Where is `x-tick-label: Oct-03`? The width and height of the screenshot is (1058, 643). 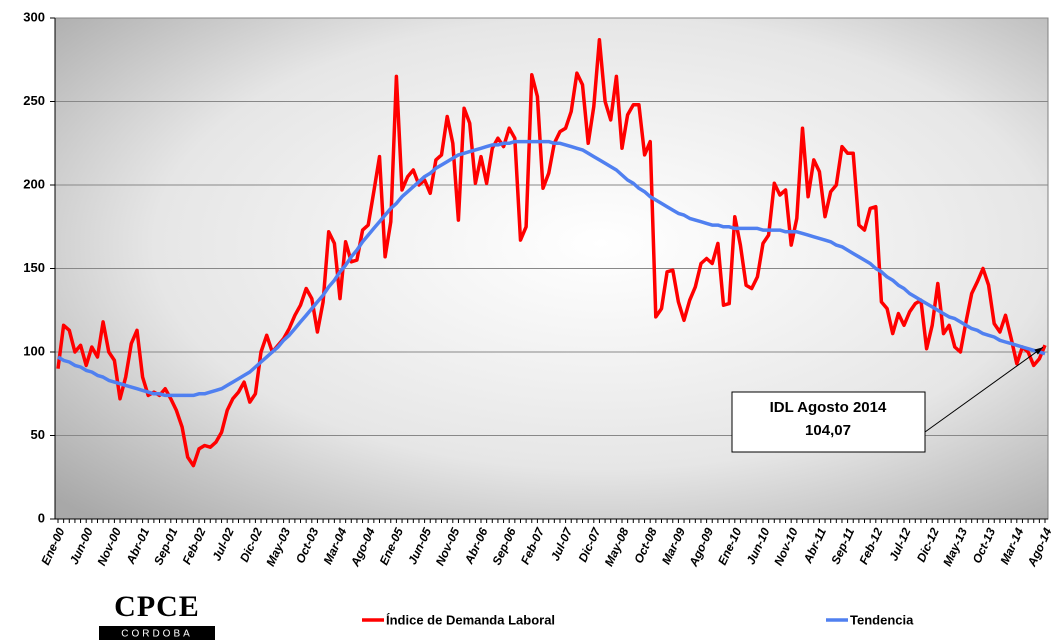
x-tick-label: Oct-03 is located at coordinates (307, 545).